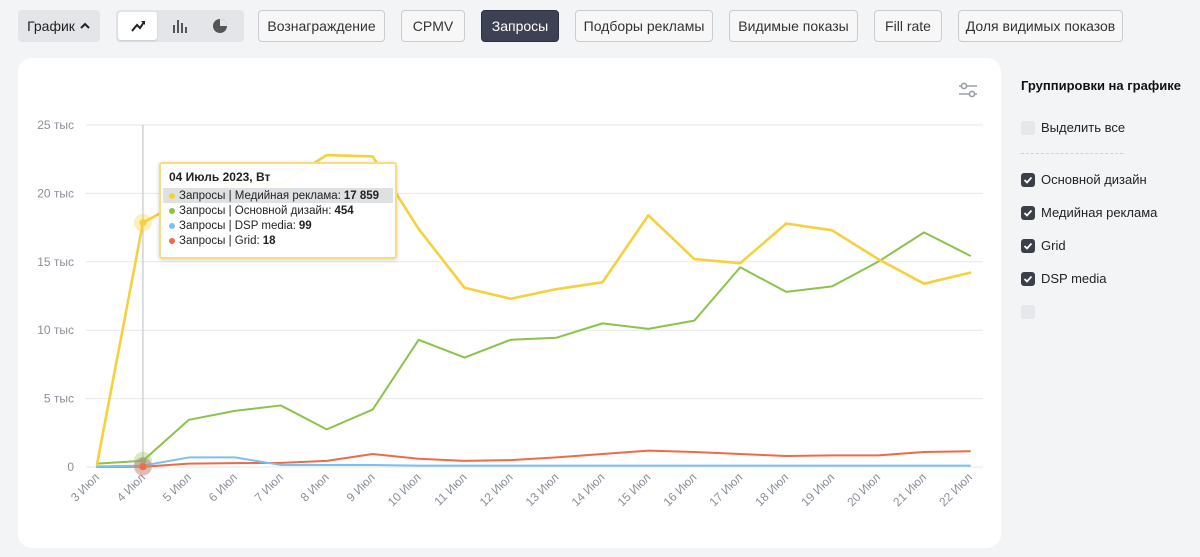 Image resolution: width=1200 pixels, height=557 pixels. Describe the element at coordinates (269, 487) in the screenshot. I see `x-tick-label: 7 Июл` at that location.